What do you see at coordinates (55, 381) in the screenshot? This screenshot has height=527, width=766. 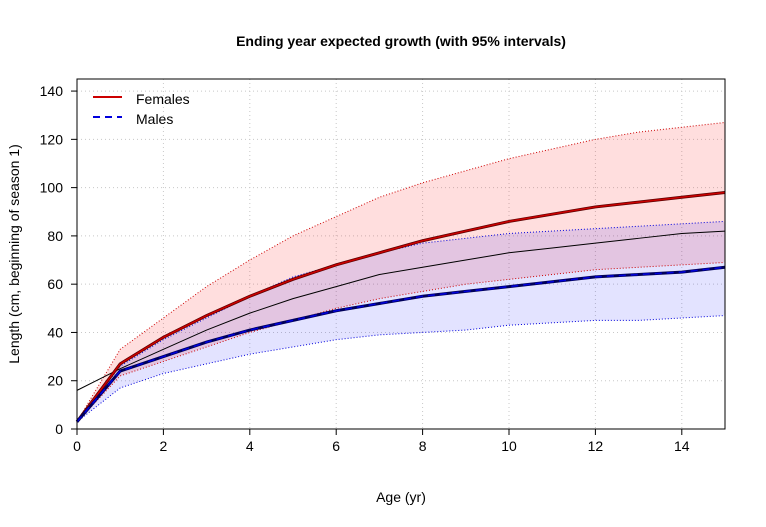 I see `y-tick-label-1: 20` at bounding box center [55, 381].